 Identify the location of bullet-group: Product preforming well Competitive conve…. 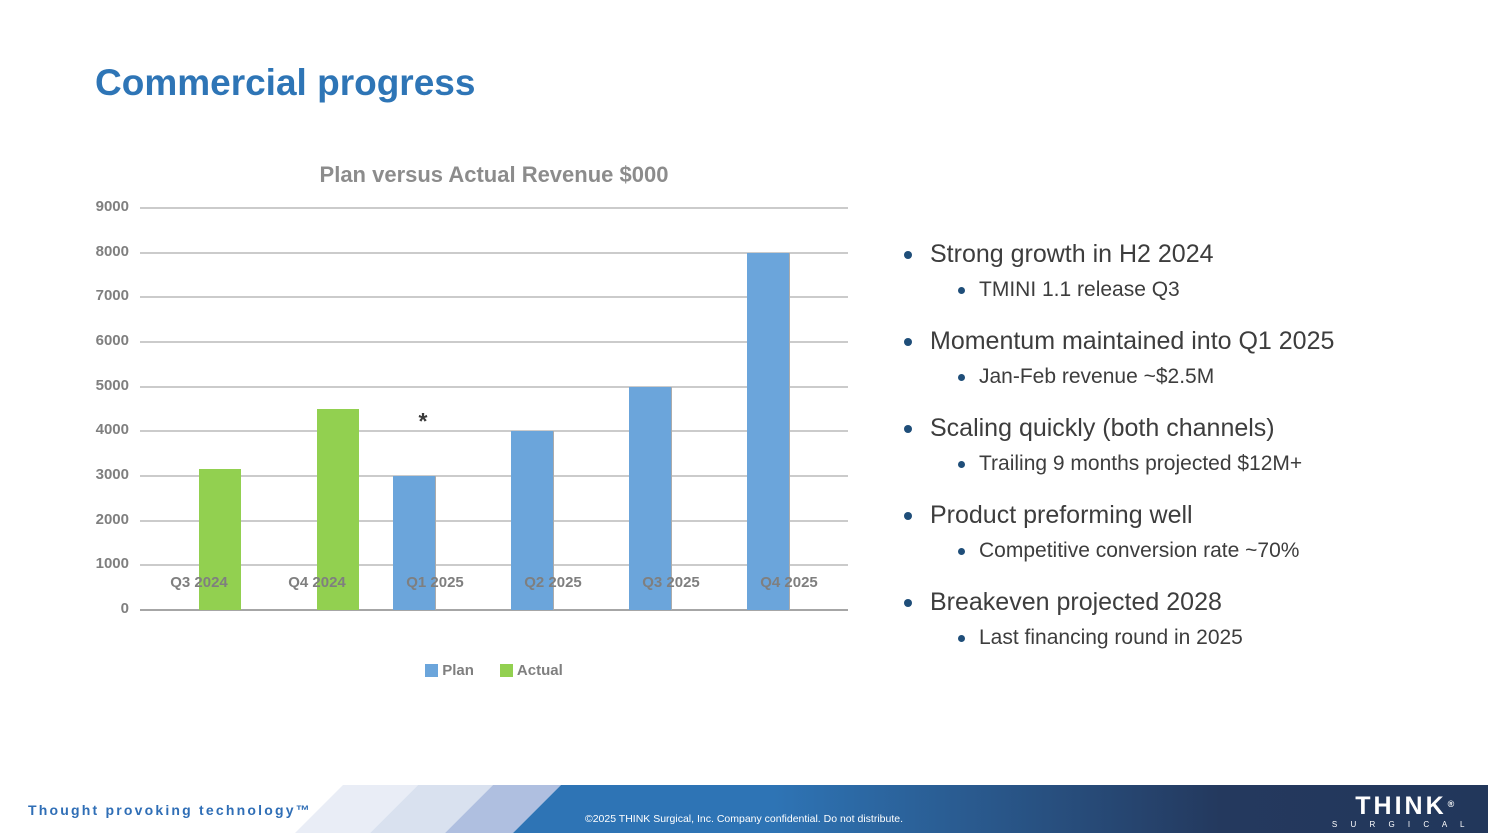
(1172, 532).